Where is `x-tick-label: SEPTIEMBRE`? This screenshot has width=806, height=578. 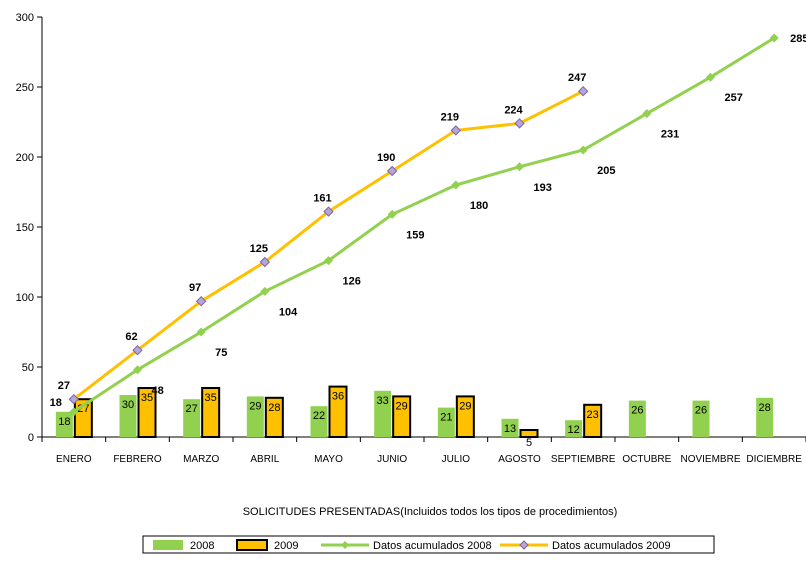 x-tick-label: SEPTIEMBRE is located at coordinates (583, 459).